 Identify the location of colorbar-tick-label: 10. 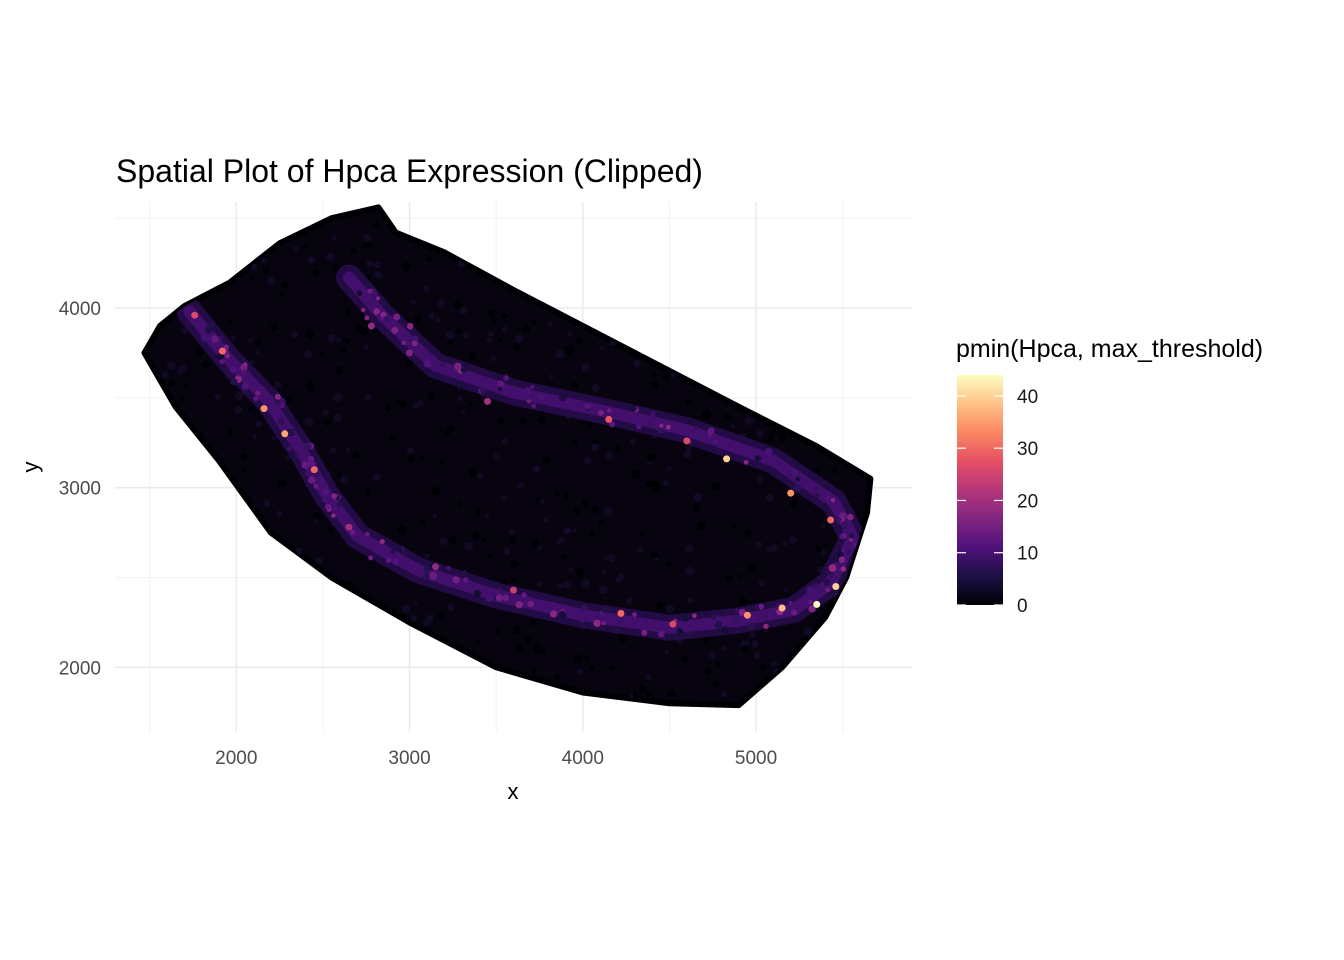
(1027, 554).